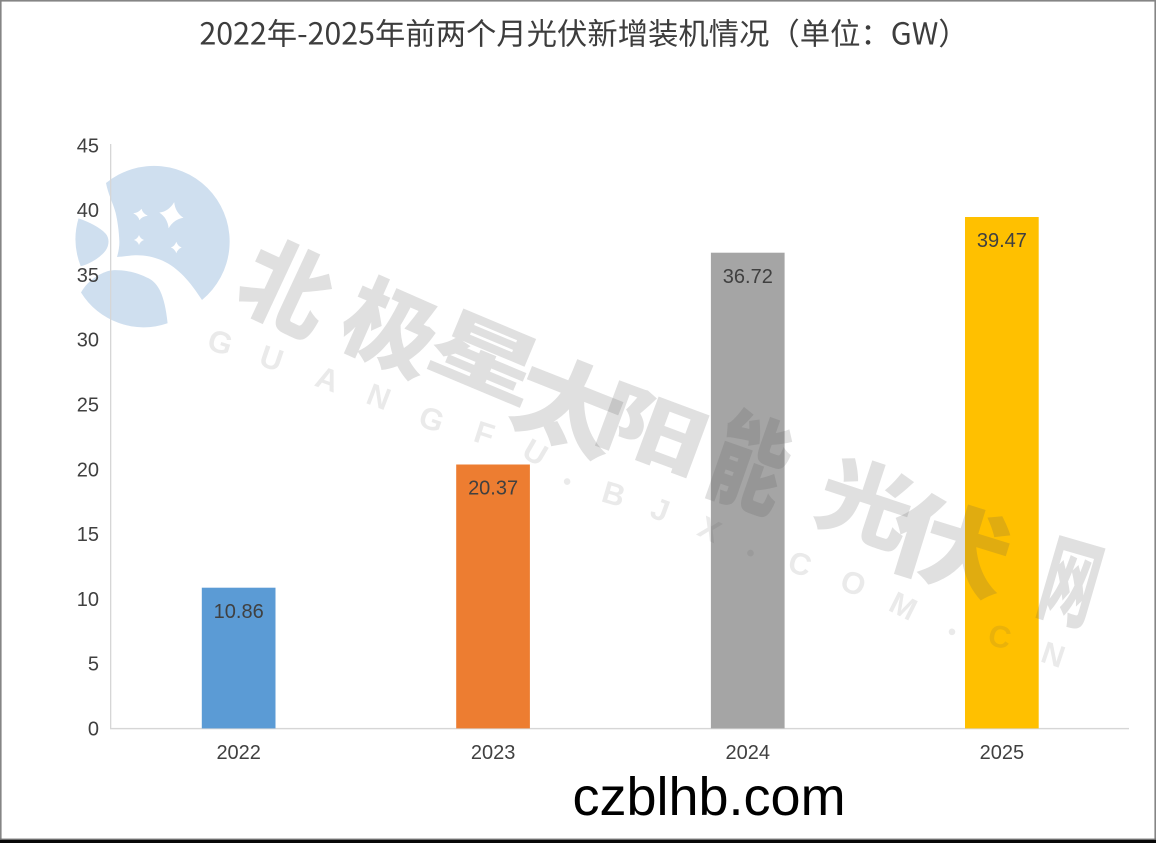  I want to click on svg-text: 0, so click(93, 729).